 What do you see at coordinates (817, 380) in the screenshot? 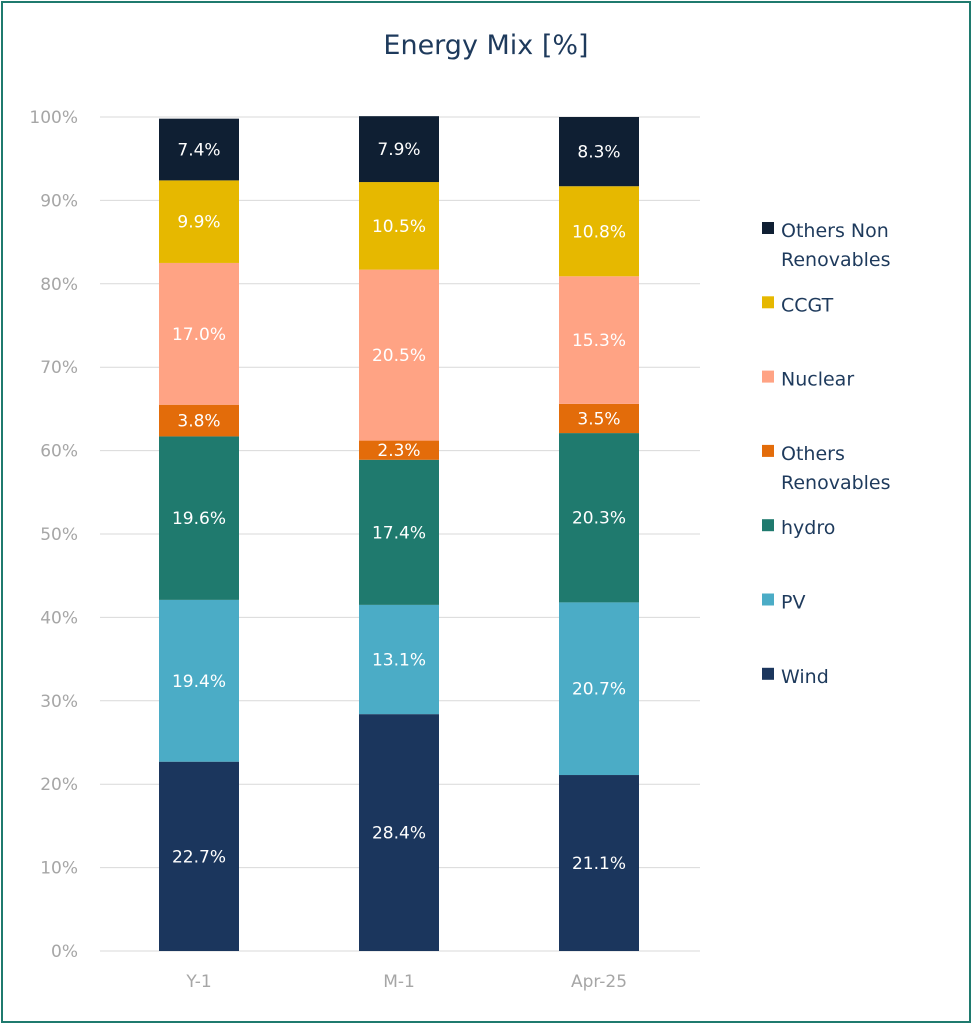
I see `legend-label: Nuclear` at bounding box center [817, 380].